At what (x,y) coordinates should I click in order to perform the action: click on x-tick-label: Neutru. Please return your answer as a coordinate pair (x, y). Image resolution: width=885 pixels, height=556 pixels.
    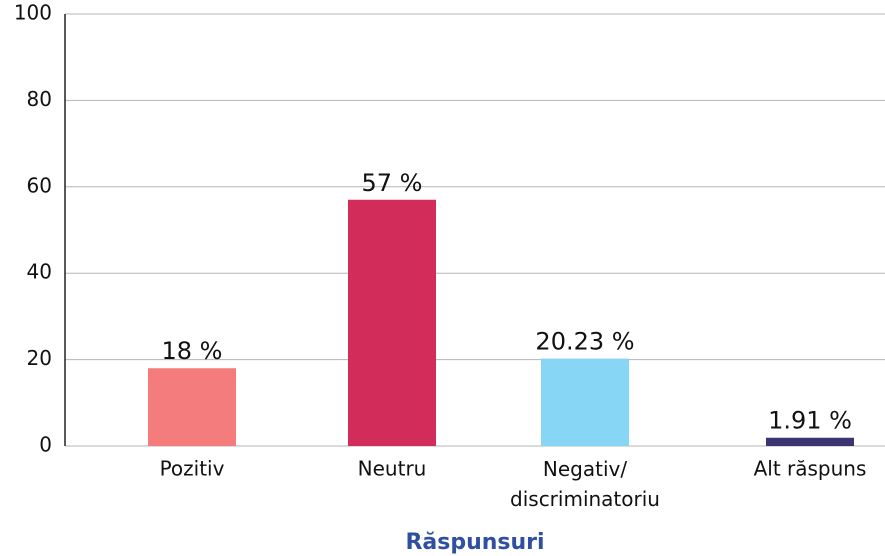
    Looking at the image, I should click on (392, 469).